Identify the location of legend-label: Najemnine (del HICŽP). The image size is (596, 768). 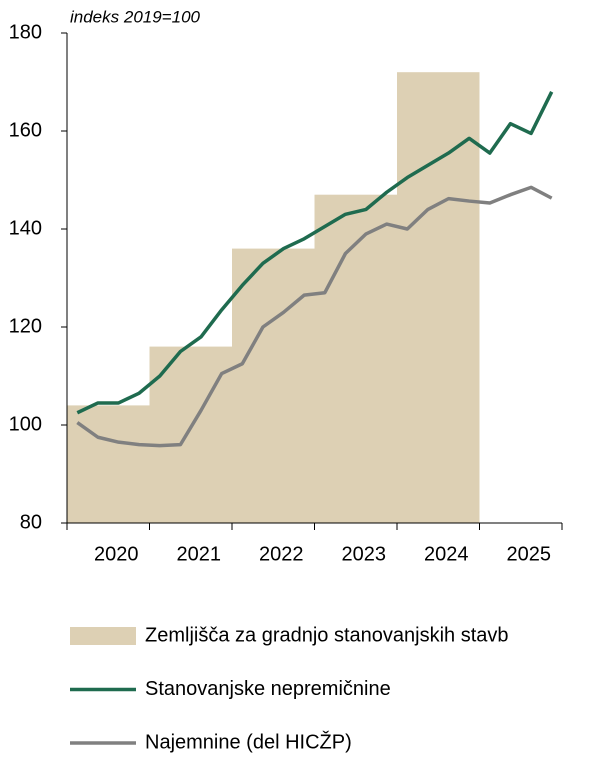
(248, 741).